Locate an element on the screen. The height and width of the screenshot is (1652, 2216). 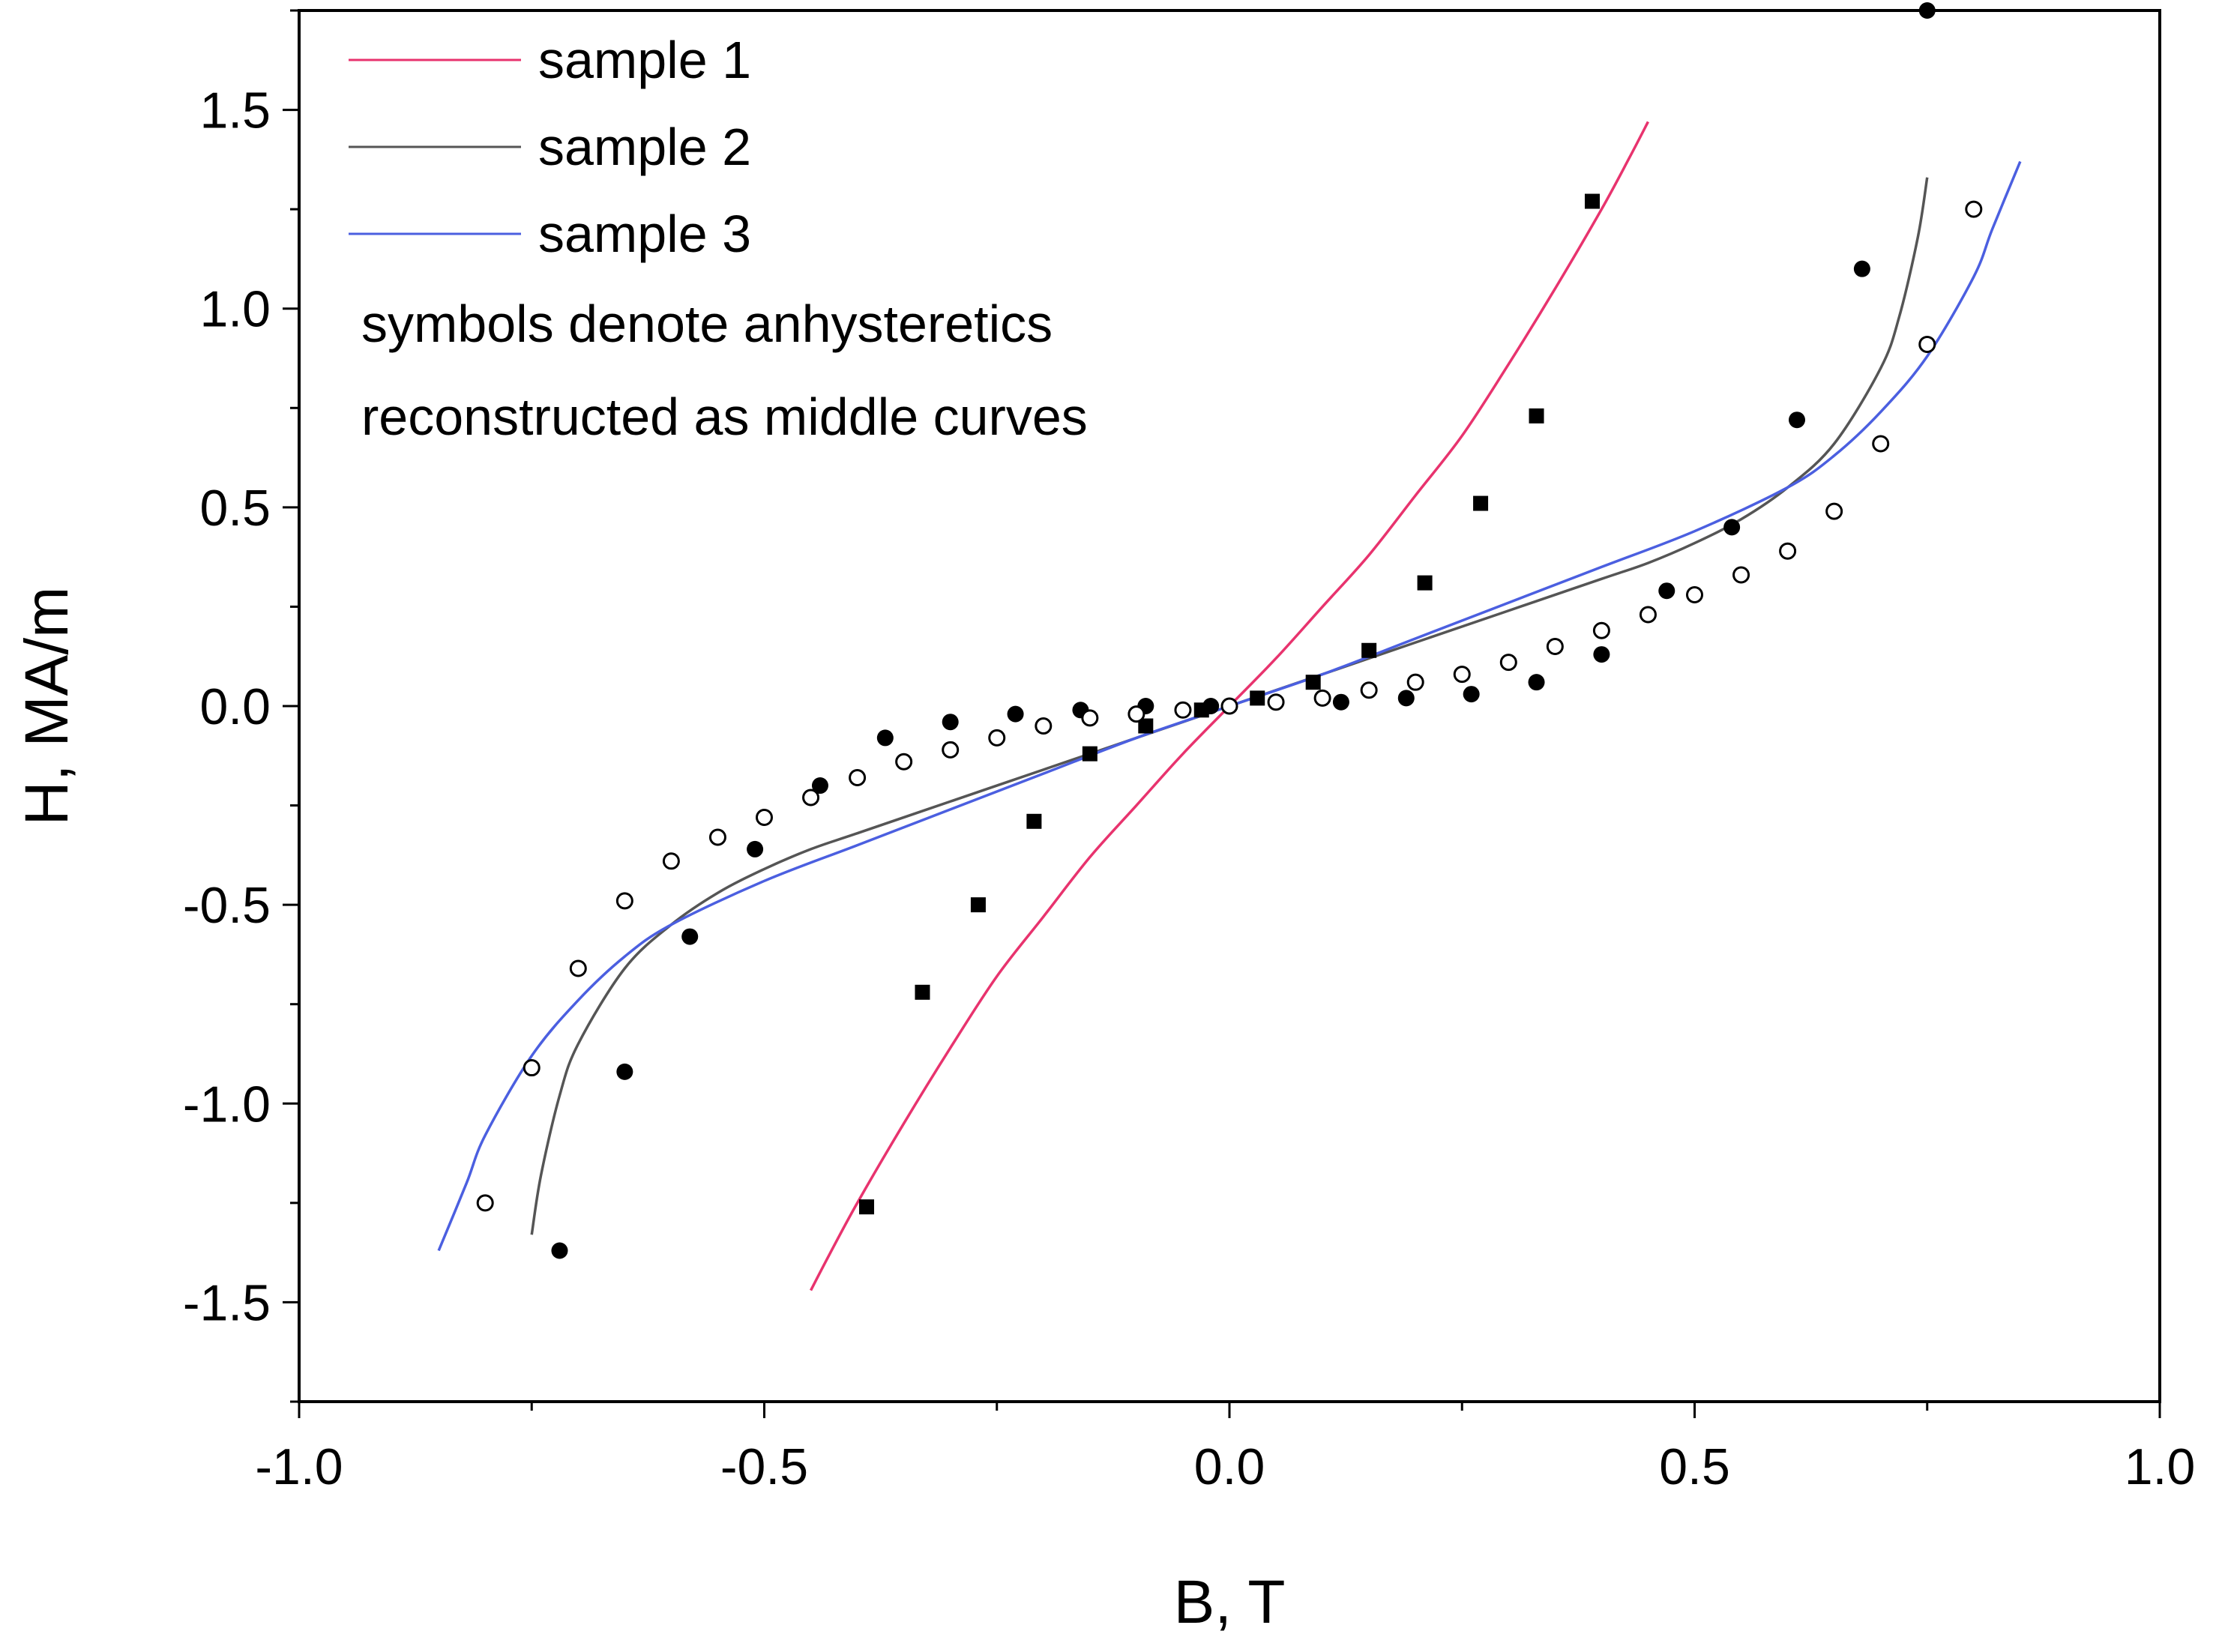
legend-label-sample-2: sample 2 is located at coordinates (644, 147).